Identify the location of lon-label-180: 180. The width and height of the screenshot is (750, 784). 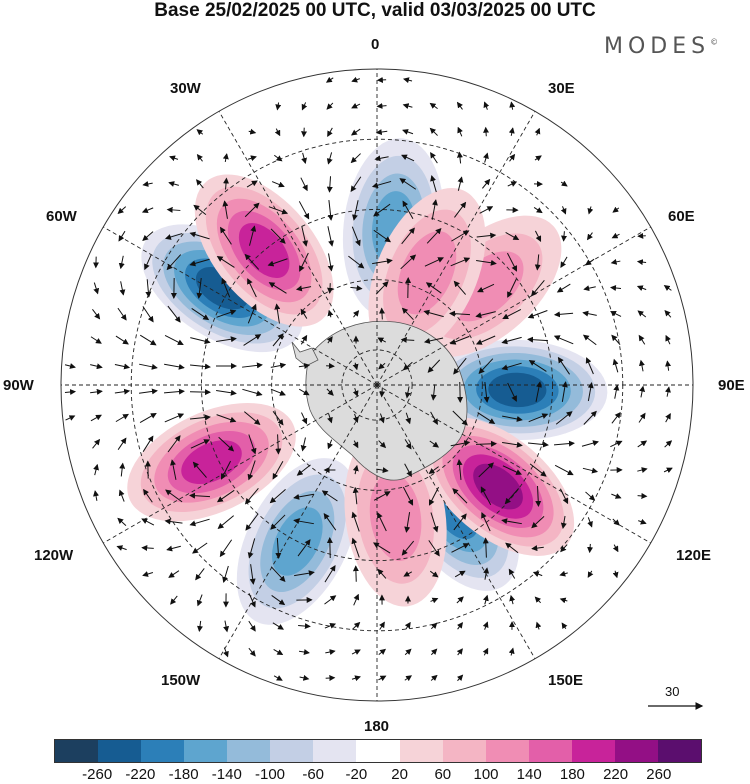
(376, 726).